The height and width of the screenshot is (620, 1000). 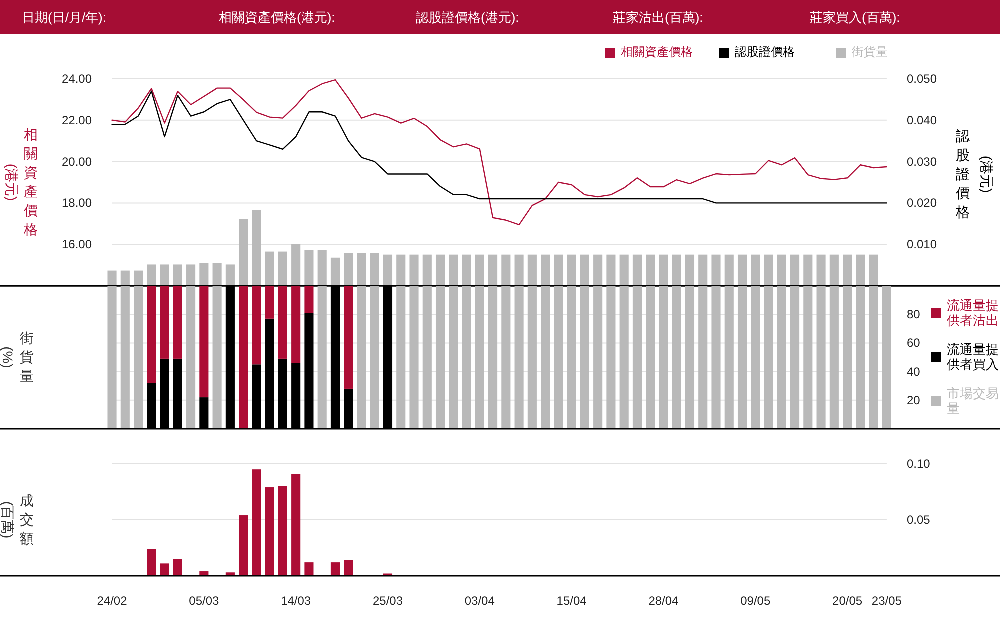 I want to click on legend-label: 認股證價格, so click(x=765, y=52).